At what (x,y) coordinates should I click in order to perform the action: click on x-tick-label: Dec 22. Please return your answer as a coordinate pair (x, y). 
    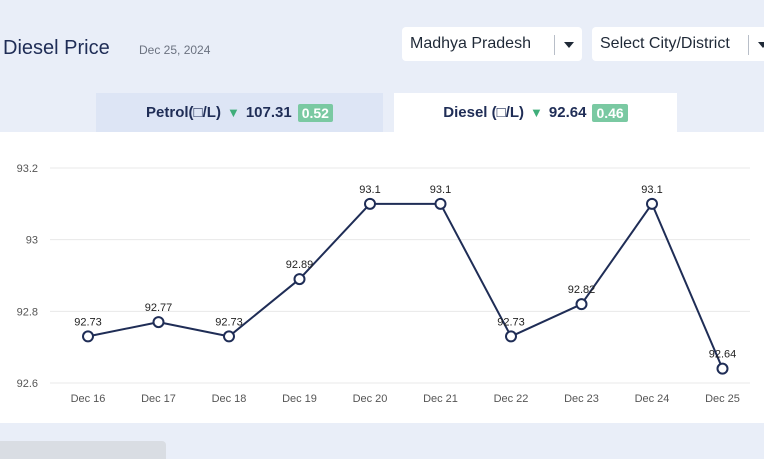
    Looking at the image, I should click on (511, 399).